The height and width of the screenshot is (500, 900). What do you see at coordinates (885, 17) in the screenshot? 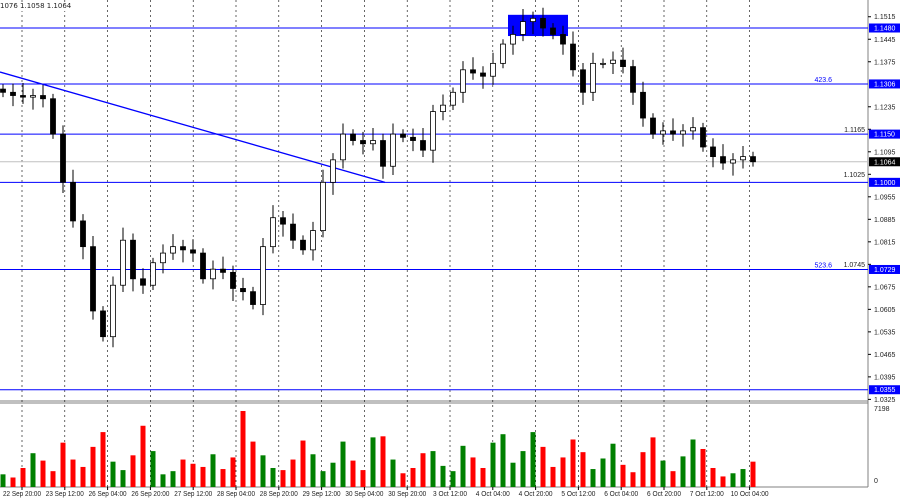
I see `price-tick-label: 1.1515` at bounding box center [885, 17].